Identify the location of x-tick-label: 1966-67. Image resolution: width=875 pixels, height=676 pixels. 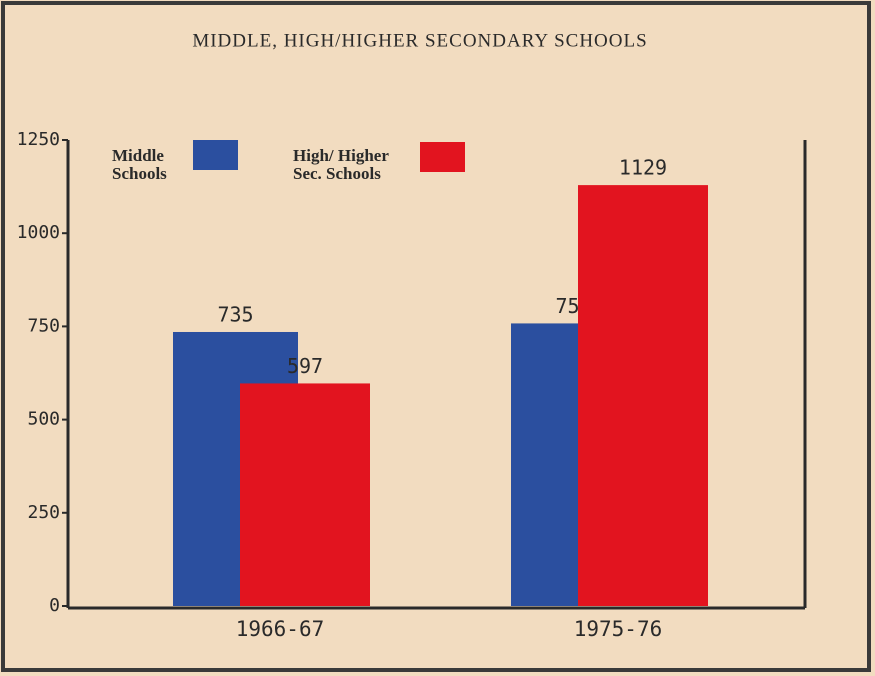
(280, 629).